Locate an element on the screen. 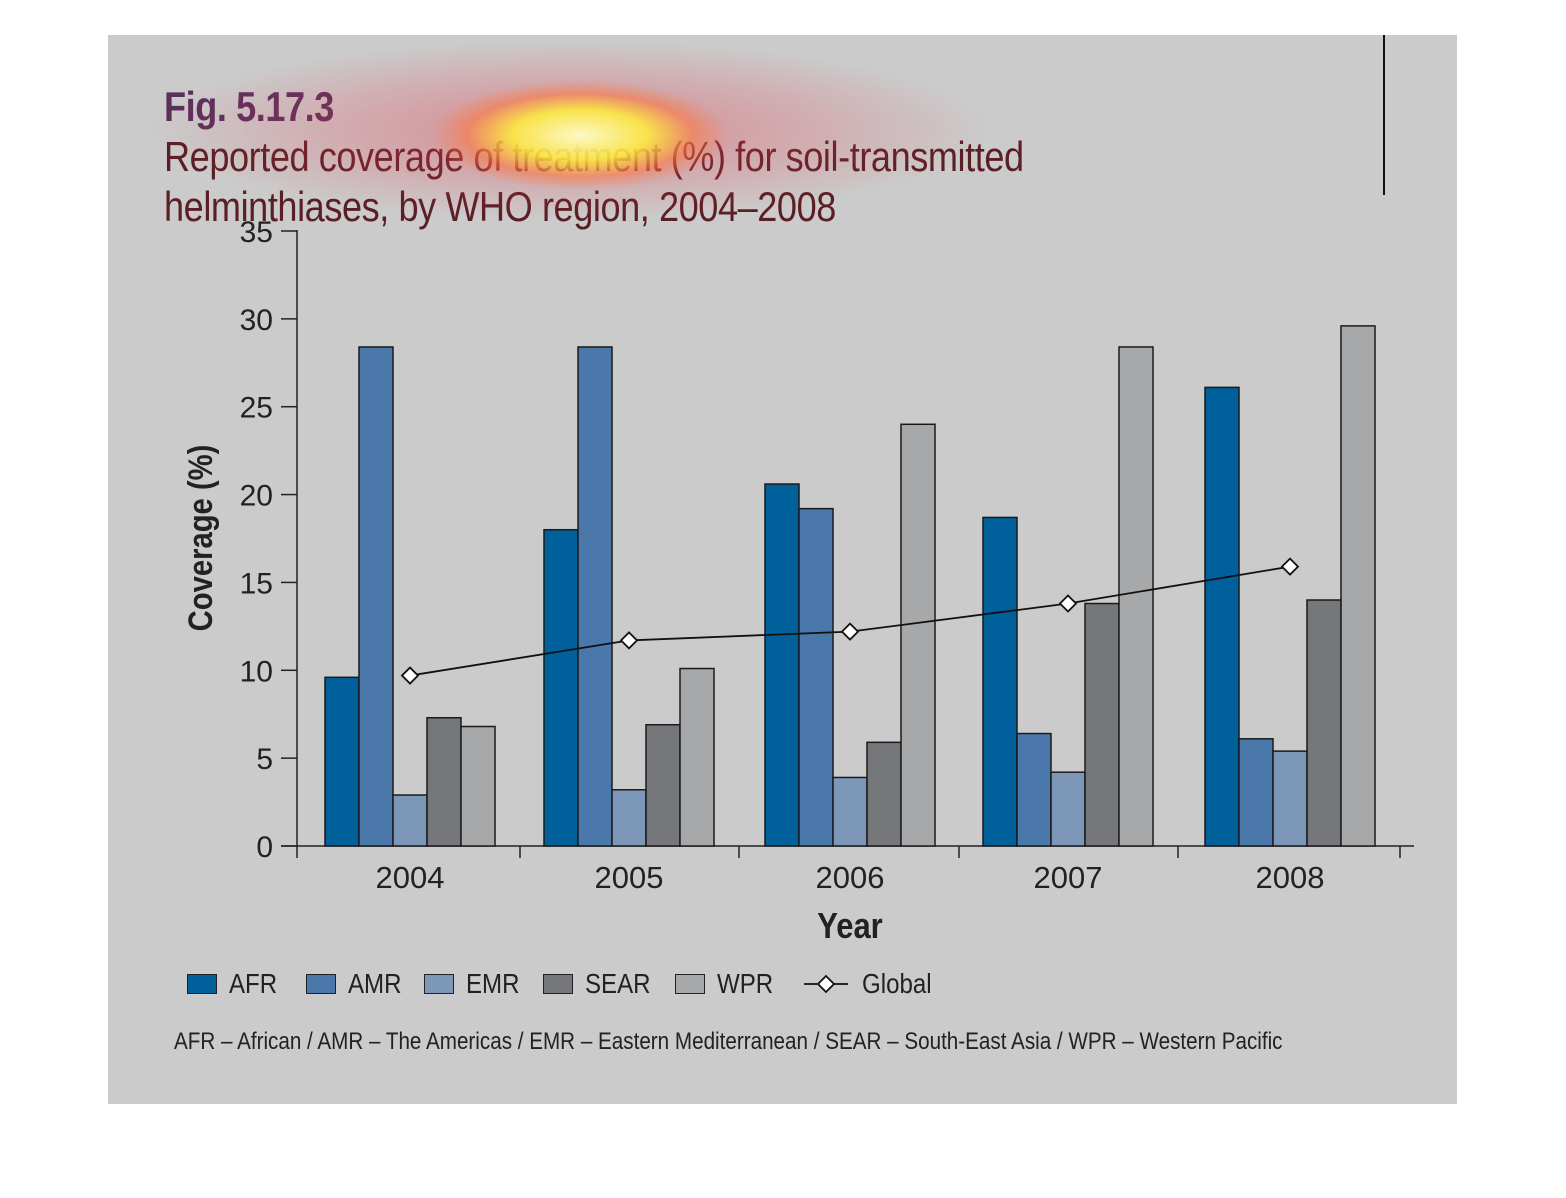 The width and height of the screenshot is (1566, 1198). y-axis-title: Coverage (%) is located at coordinates (200, 538).